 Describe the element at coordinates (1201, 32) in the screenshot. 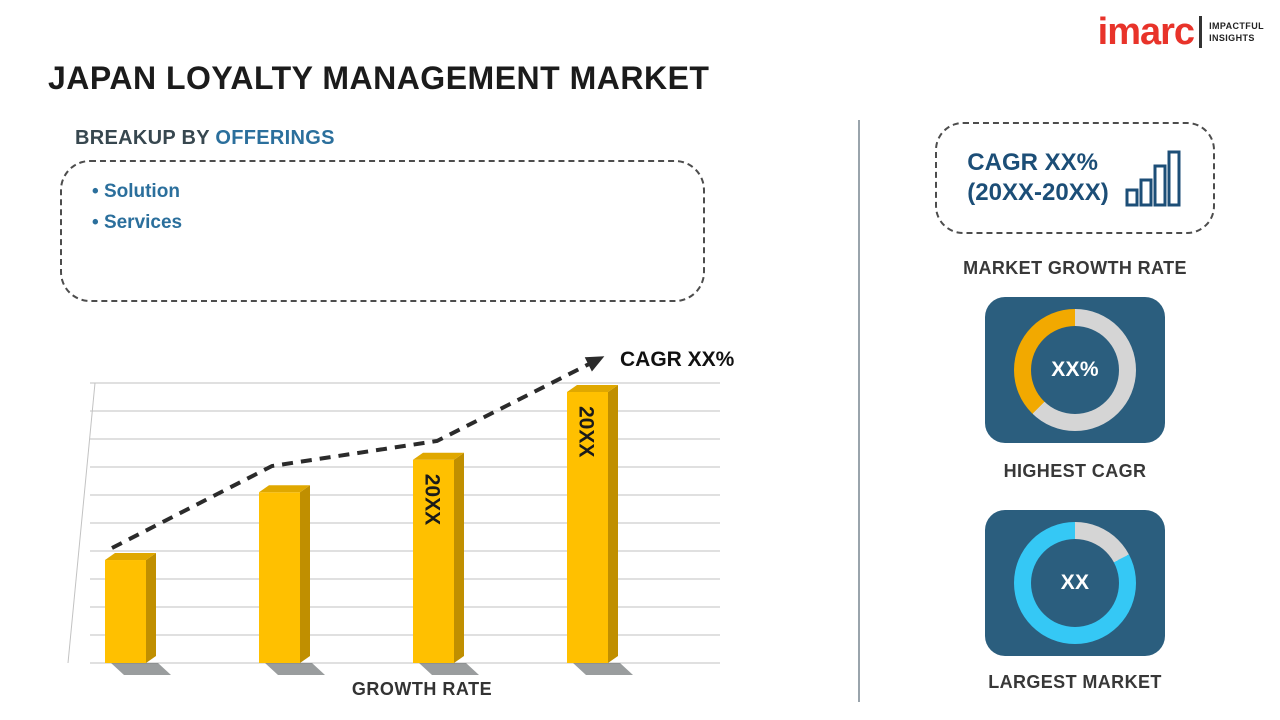

I see `logo-divider` at that location.